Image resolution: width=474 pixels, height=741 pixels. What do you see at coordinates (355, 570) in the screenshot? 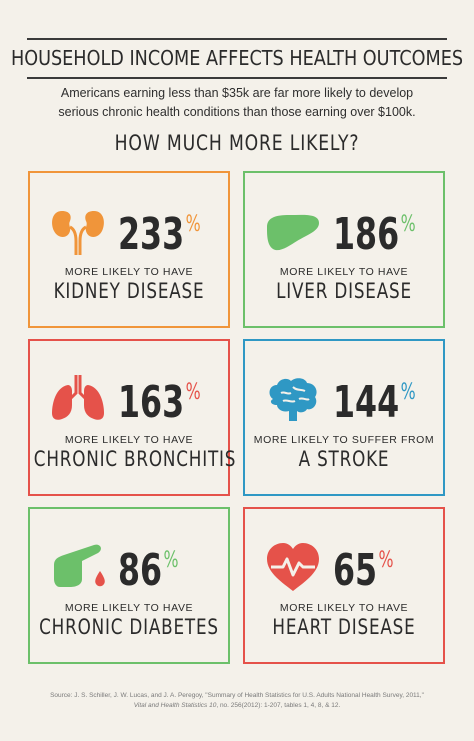
I see `stat-number: 65` at bounding box center [355, 570].